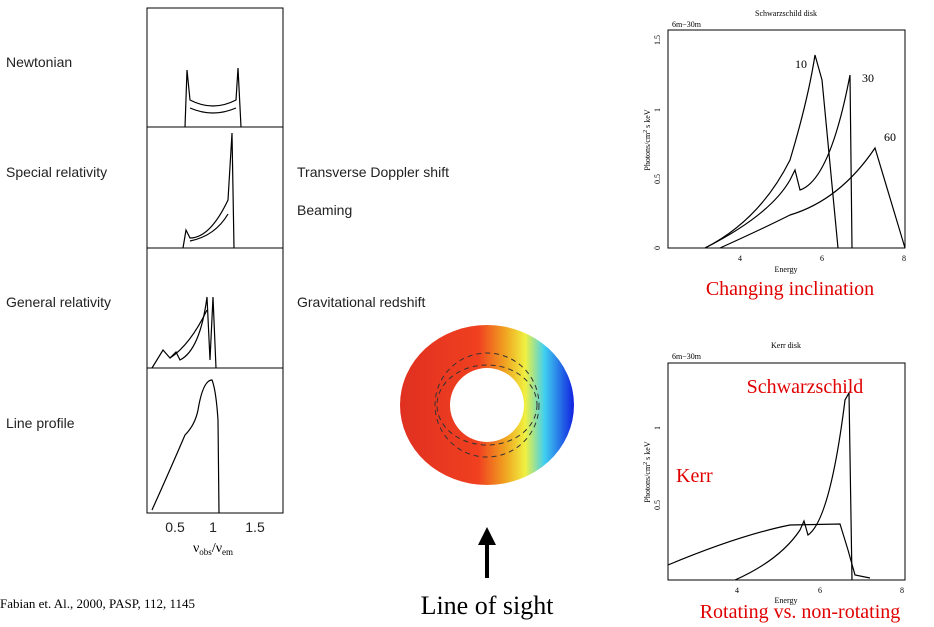 This screenshot has height=627, width=934. What do you see at coordinates (373, 172) in the screenshot?
I see `annotation: Transverse Doppler shift` at bounding box center [373, 172].